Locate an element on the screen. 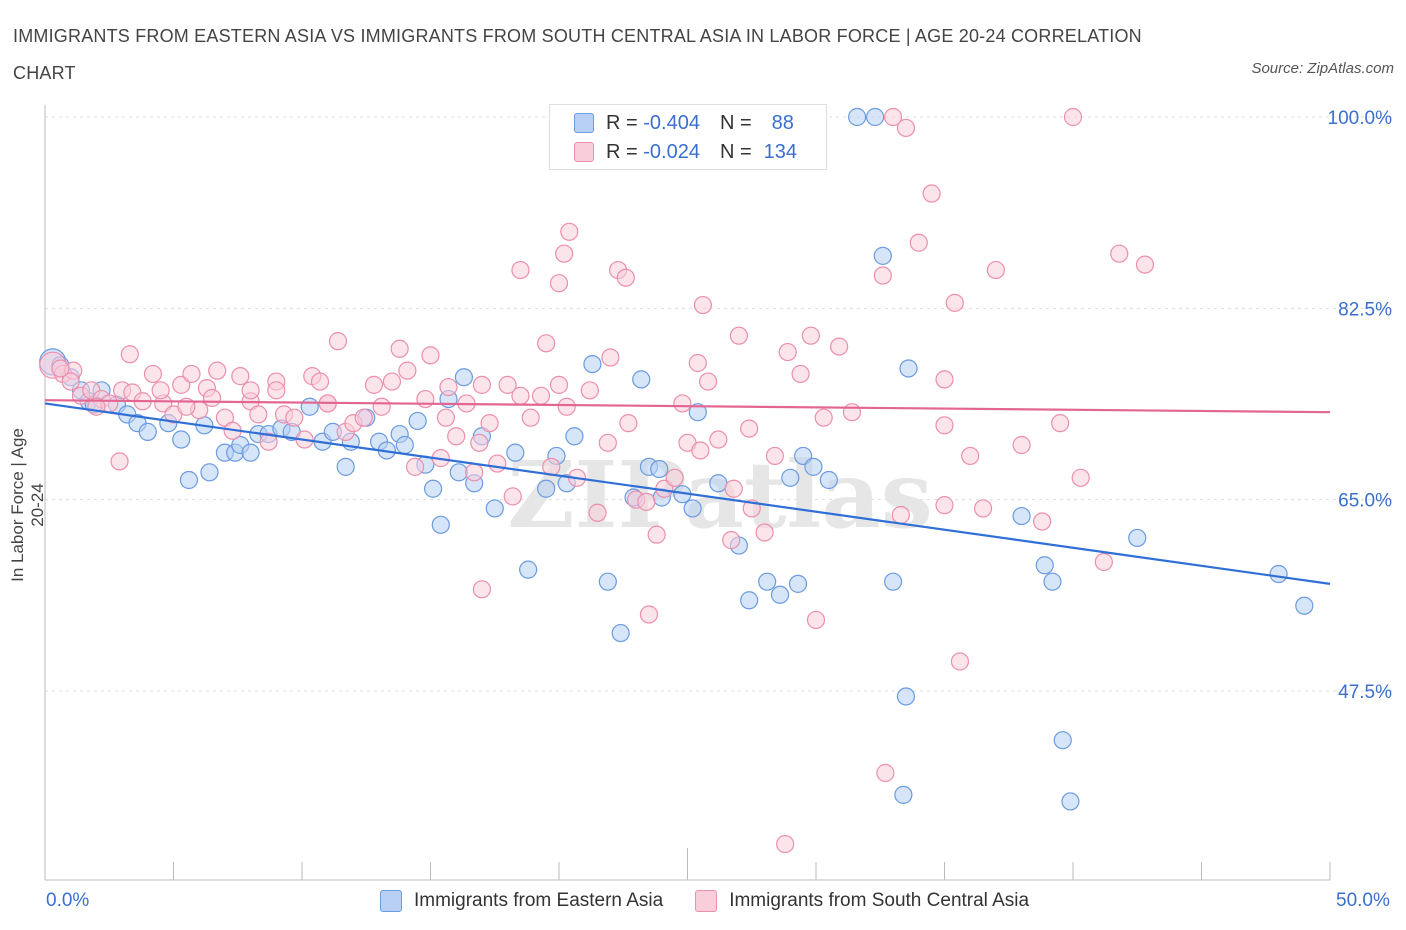 This screenshot has width=1406, height=930. series-swatch-pink is located at coordinates (706, 901).